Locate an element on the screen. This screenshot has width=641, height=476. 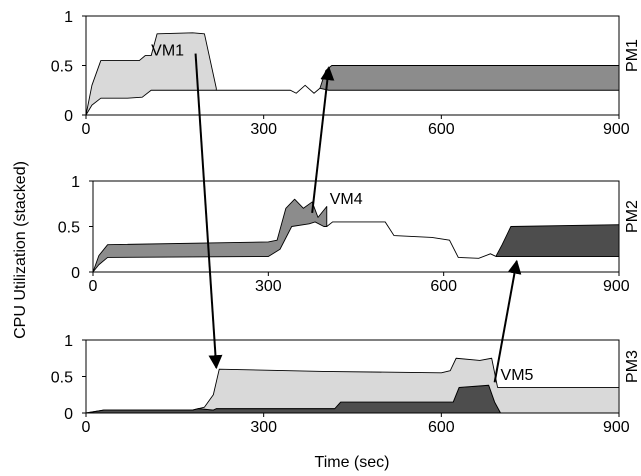
vm-label-vm1: VM1 is located at coordinates (167, 51).